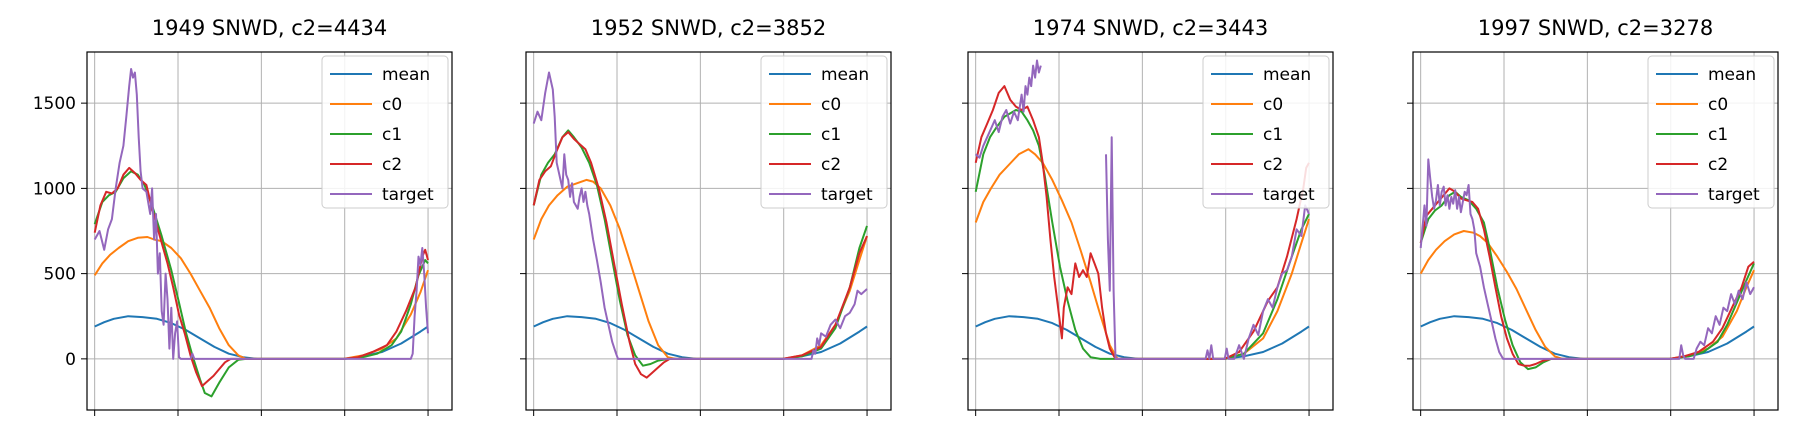 The height and width of the screenshot is (432, 1814). What do you see at coordinates (54, 104) in the screenshot?
I see `y-tick-label: 1500` at bounding box center [54, 104].